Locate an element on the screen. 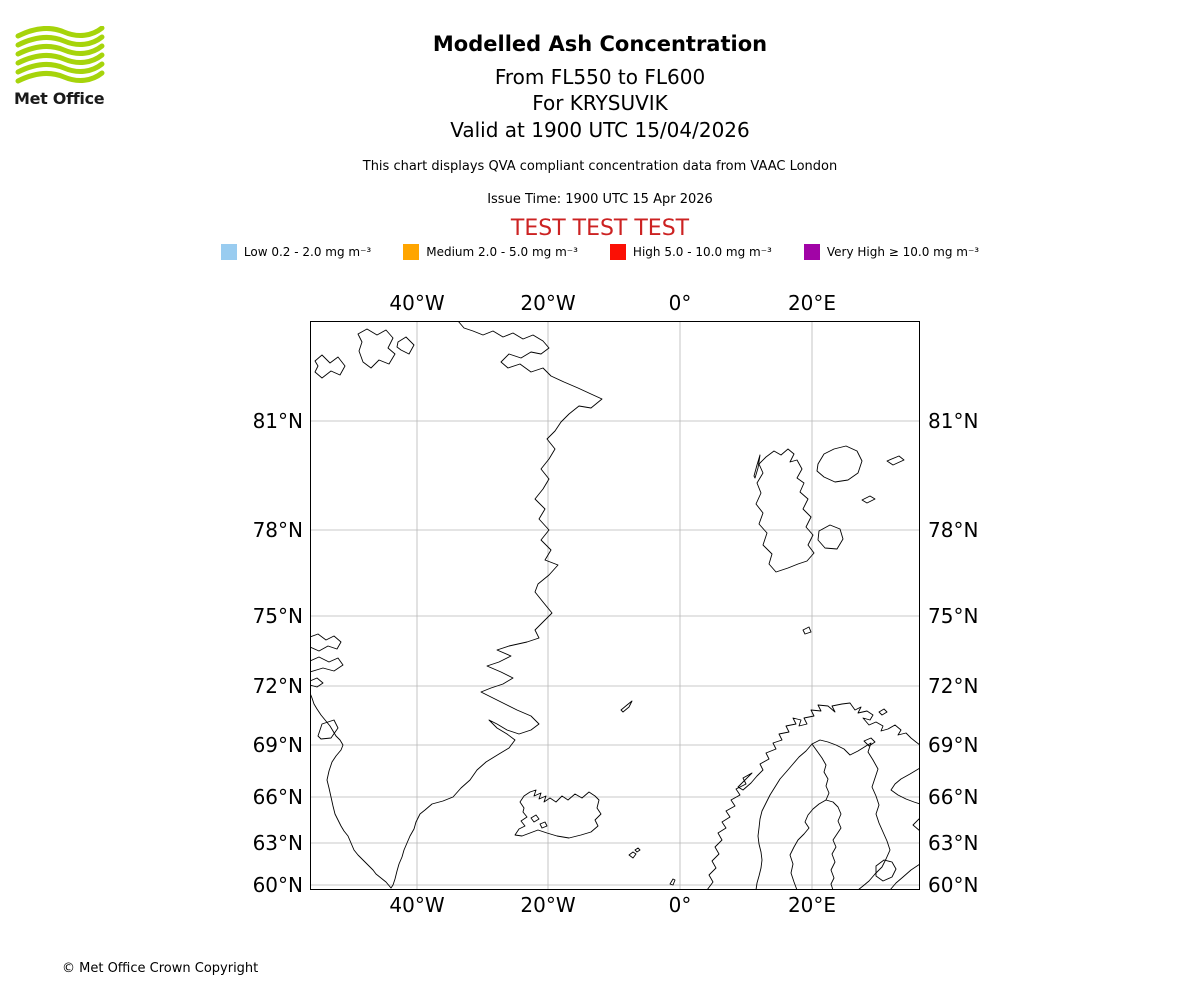 The height and width of the screenshot is (1000, 1200). legend-label-low: Low 0.2 - 2.0 mg m⁻³ is located at coordinates (307, 252).